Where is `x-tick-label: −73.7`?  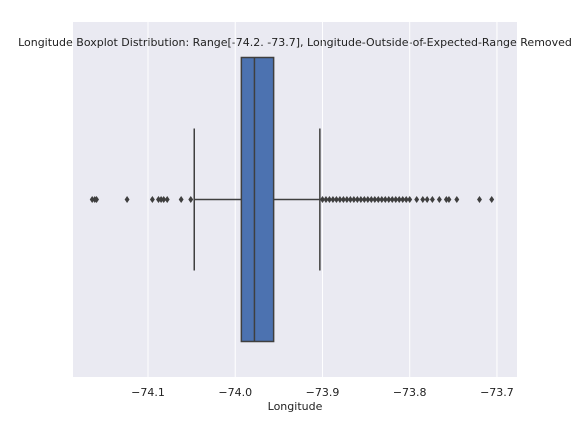
x-tick-label: −73.7 is located at coordinates (497, 392).